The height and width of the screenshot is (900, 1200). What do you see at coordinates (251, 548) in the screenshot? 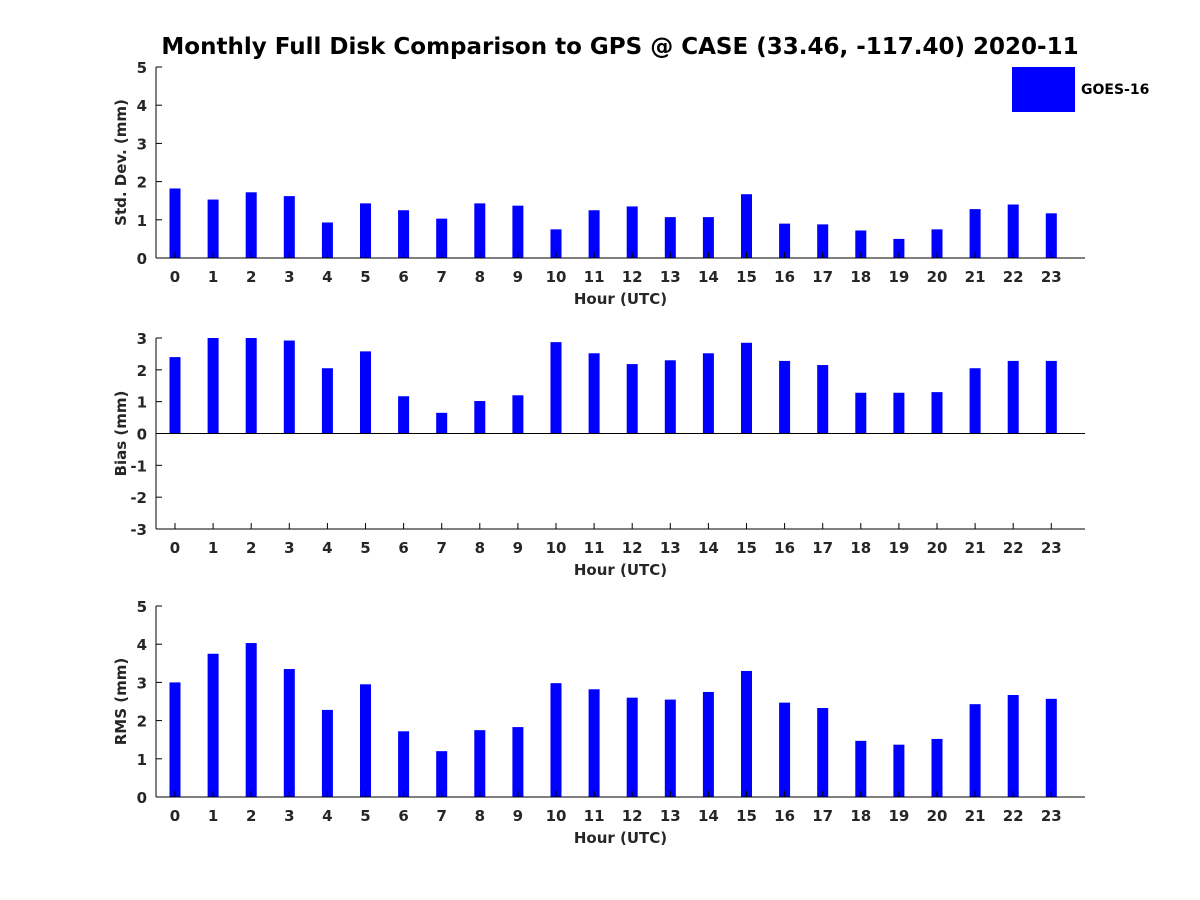
I see `x-tick-label: 2` at bounding box center [251, 548].